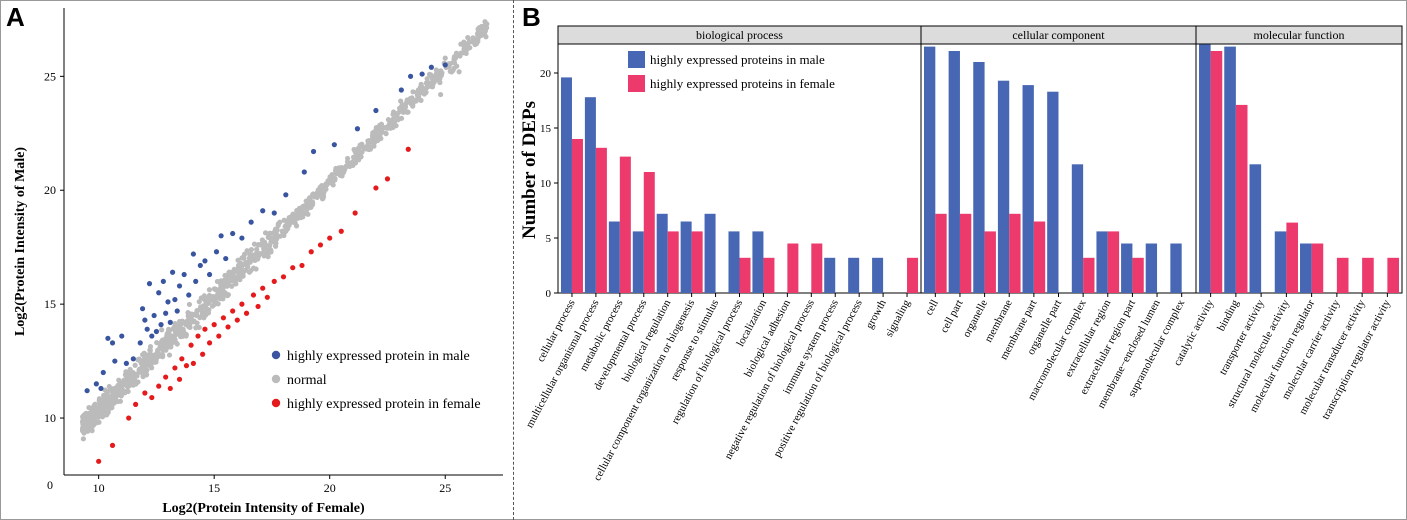 The image size is (1407, 520). Describe the element at coordinates (50, 76) in the screenshot. I see `scatter-y-tick-label: 25` at that location.